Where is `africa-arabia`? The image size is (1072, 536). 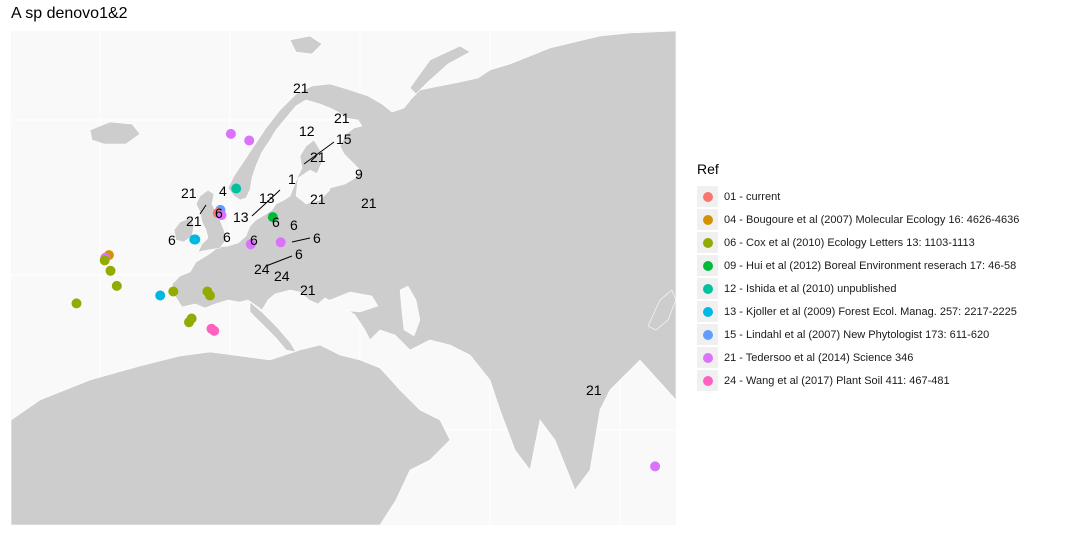
africa-arabia is located at coordinates (230, 435).